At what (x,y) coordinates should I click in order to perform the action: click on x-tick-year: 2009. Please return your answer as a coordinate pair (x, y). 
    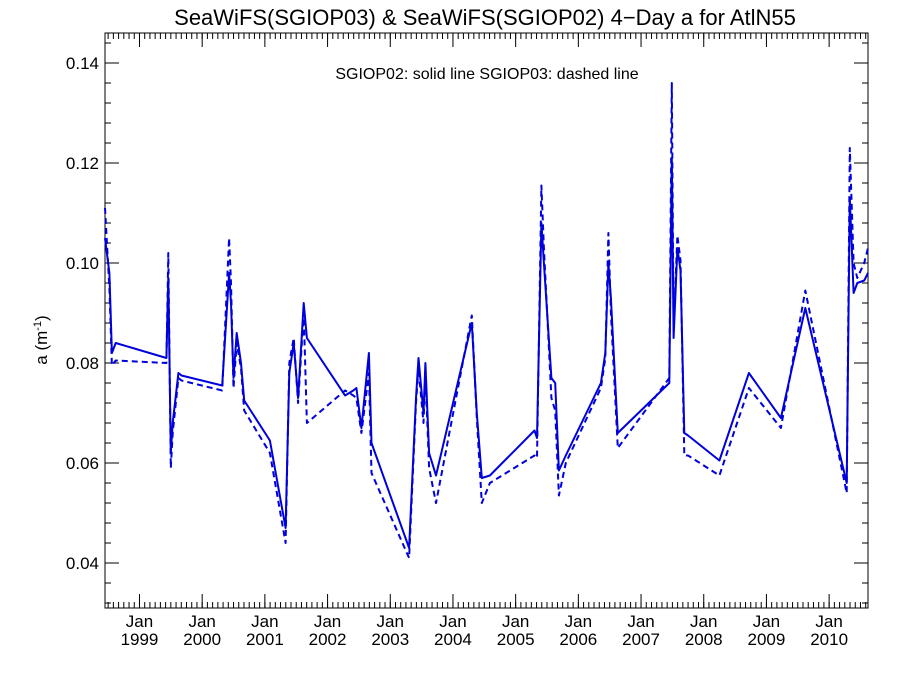
    Looking at the image, I should click on (767, 639).